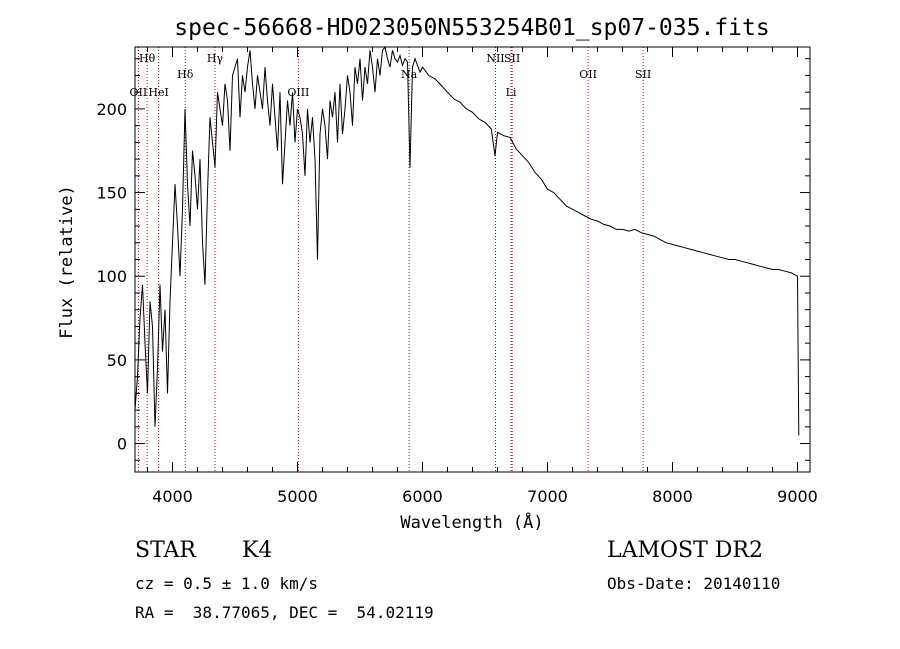 Image resolution: width=900 pixels, height=649 pixels. What do you see at coordinates (511, 92) in the screenshot?
I see `spectral-line-label: Li` at bounding box center [511, 92].